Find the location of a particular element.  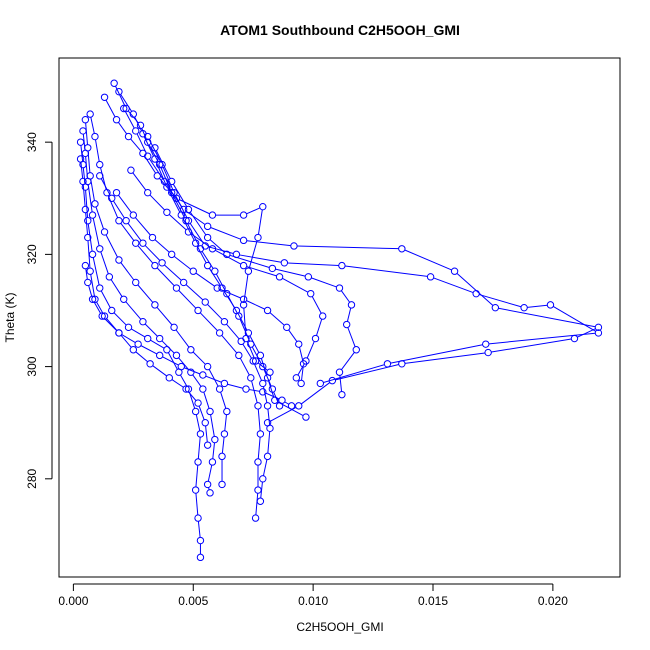

y-tick-label: 280 is located at coordinates (32, 478).